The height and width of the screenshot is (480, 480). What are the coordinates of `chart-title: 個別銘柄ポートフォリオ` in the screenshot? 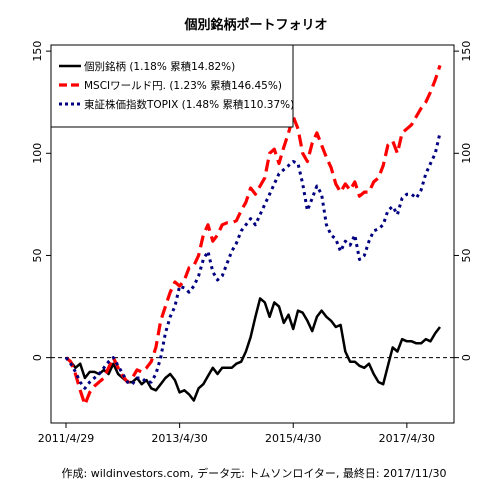 It's located at (255, 25).